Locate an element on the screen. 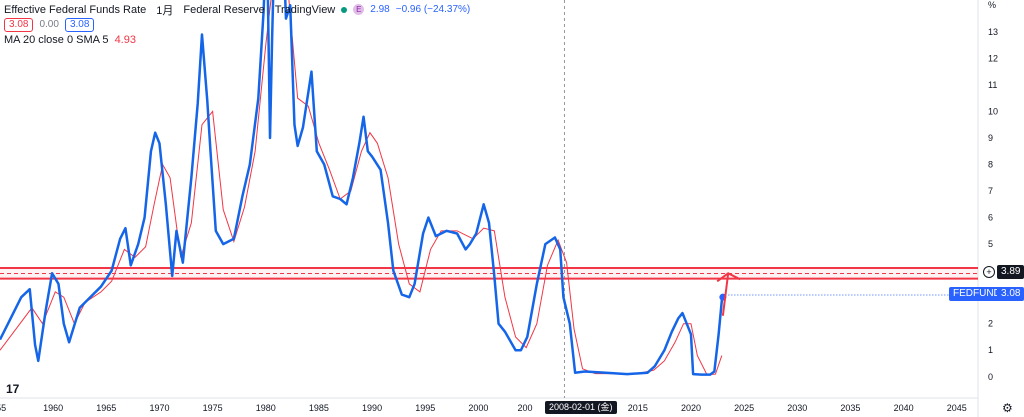  x-tick-label: 2045 is located at coordinates (957, 408).